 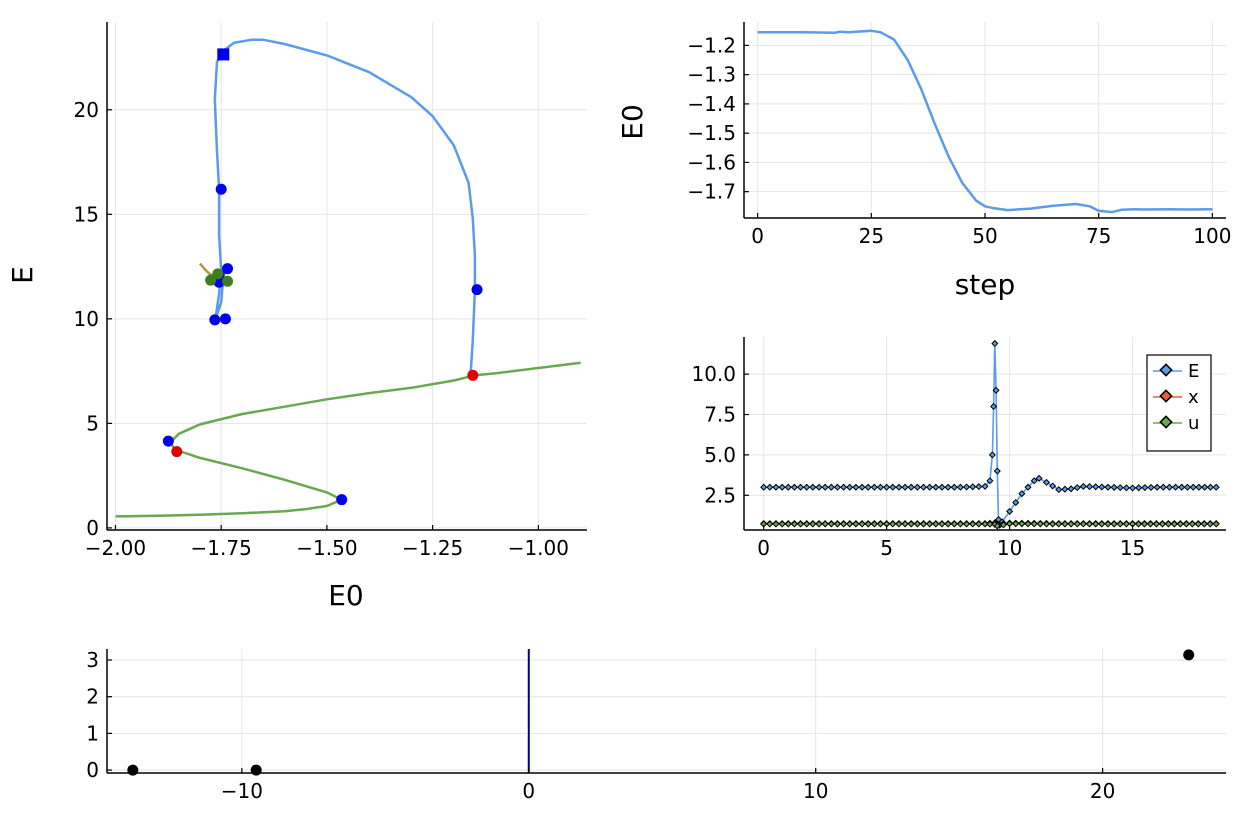 What do you see at coordinates (326, 548) in the screenshot?
I see `x-tick-label: −1.50` at bounding box center [326, 548].